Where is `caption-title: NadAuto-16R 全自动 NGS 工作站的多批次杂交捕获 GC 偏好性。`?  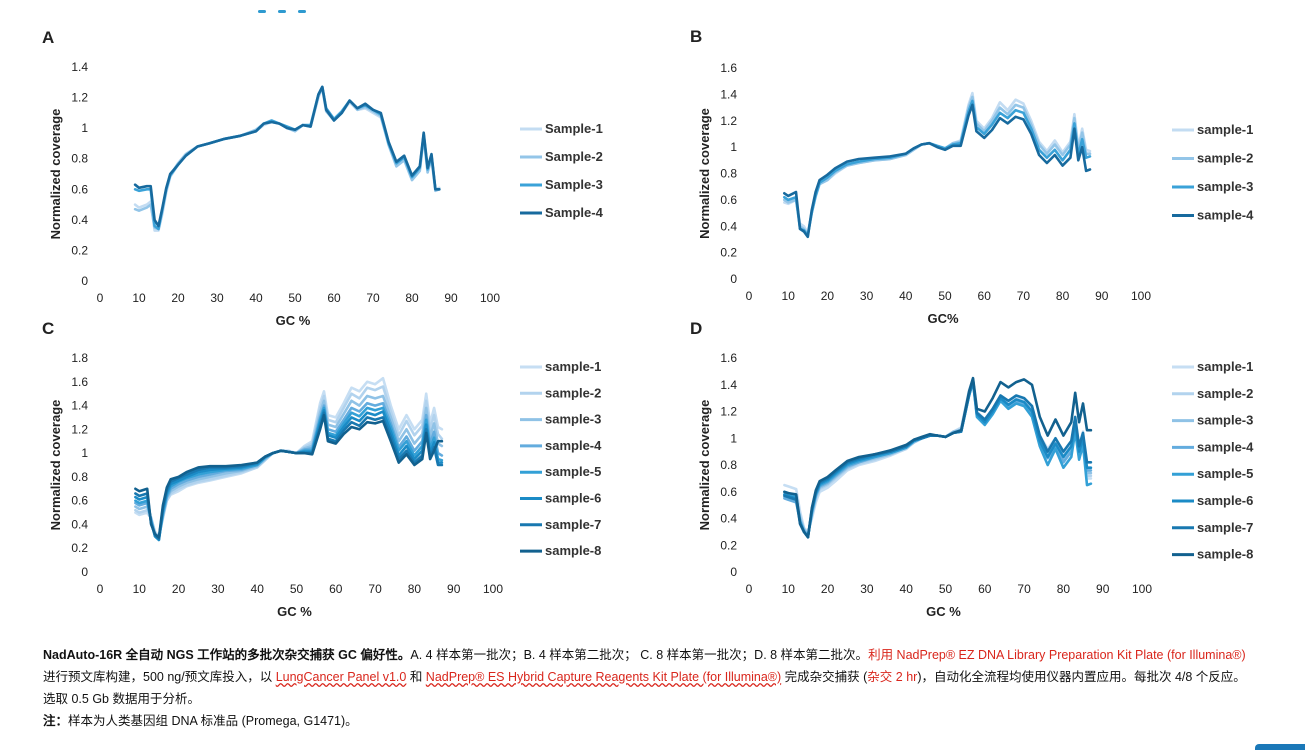 caption-title: NadAuto-16R 全自动 NGS 工作站的多批次杂交捕获 GC 偏好性。 is located at coordinates (227, 655).